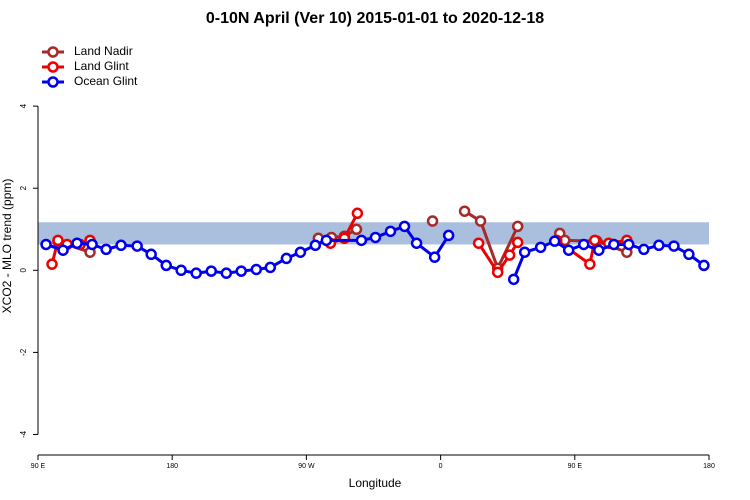 The height and width of the screenshot is (500, 750). I want to click on legend-label: Land Nadir, so click(103, 51).